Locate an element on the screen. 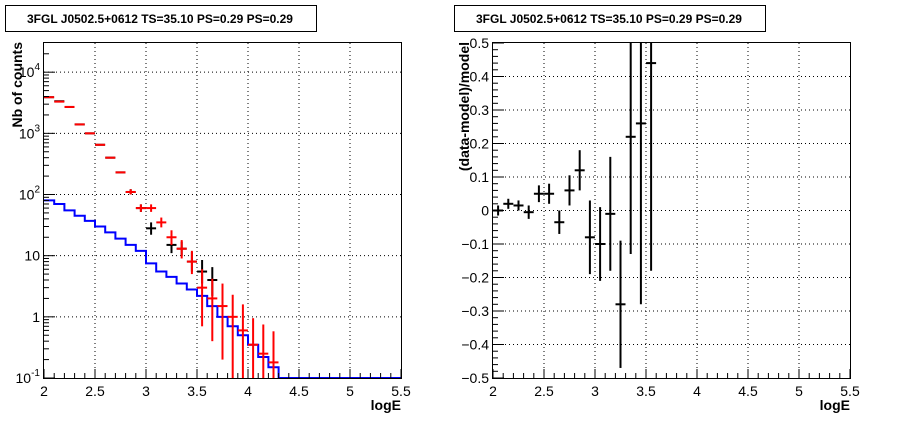 The height and width of the screenshot is (421, 898). right-chart-plot is located at coordinates (575, 205).